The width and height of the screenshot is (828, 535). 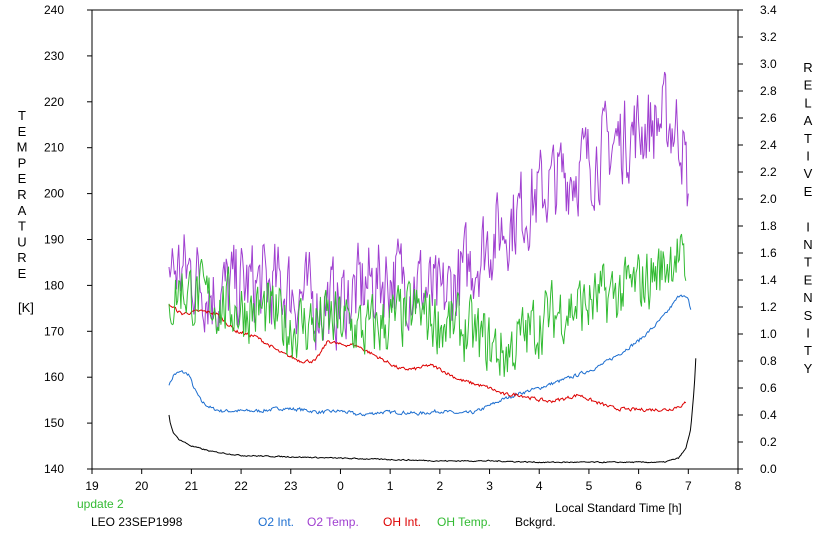 I want to click on x-tick-label: 22, so click(x=241, y=486).